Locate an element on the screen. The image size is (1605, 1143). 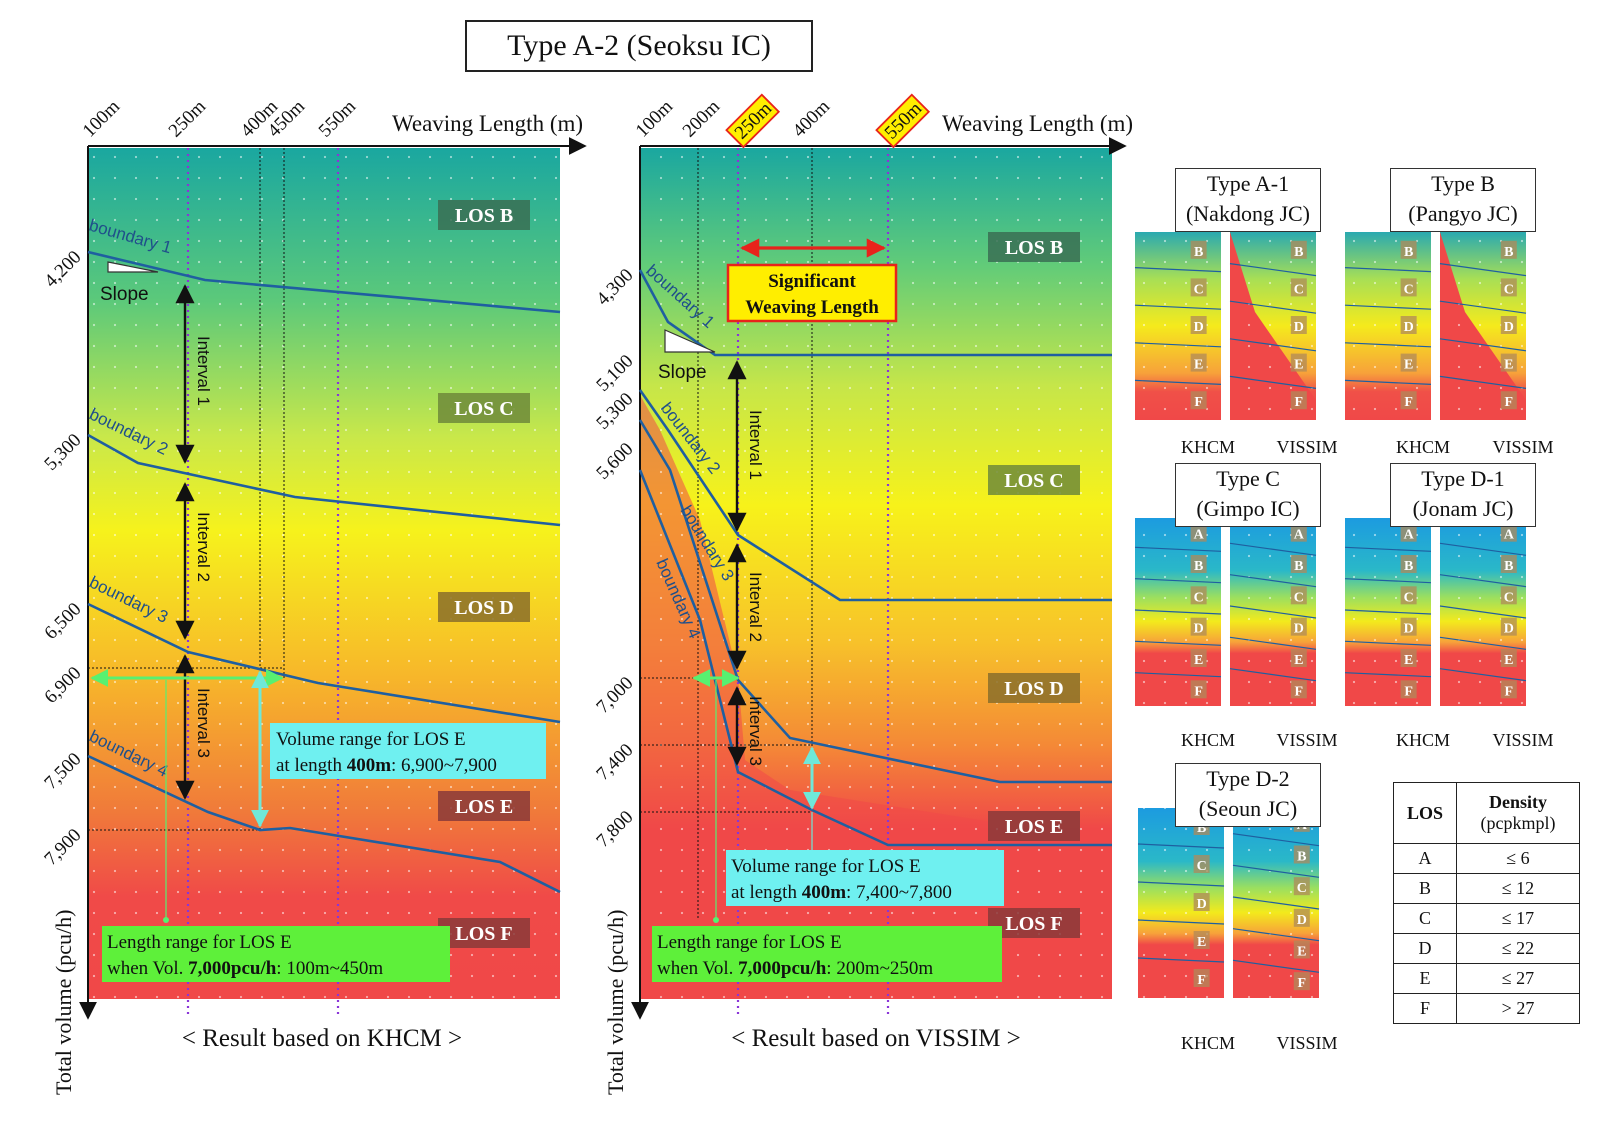
mini-d1-khcm-label: KHCM is located at coordinates (1422, 740).